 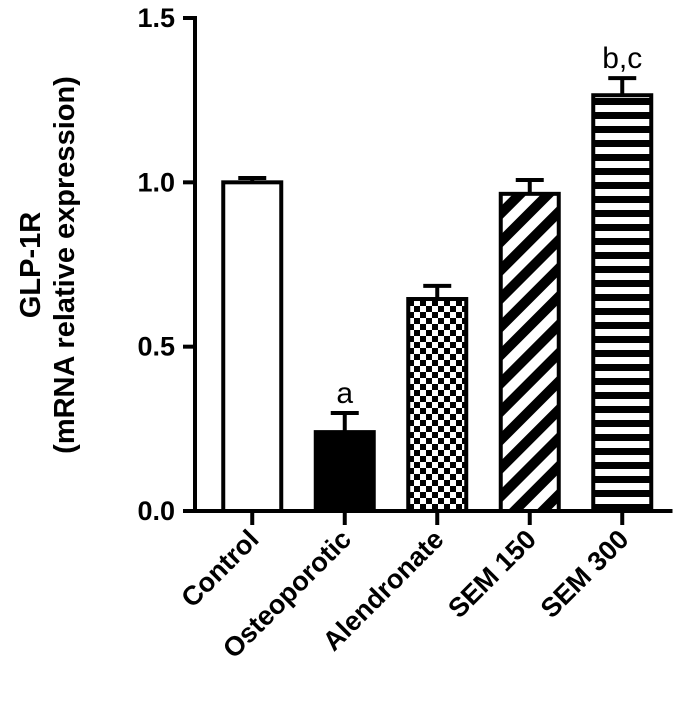 What do you see at coordinates (585, 574) in the screenshot?
I see `x-tick-label: SEM 300` at bounding box center [585, 574].